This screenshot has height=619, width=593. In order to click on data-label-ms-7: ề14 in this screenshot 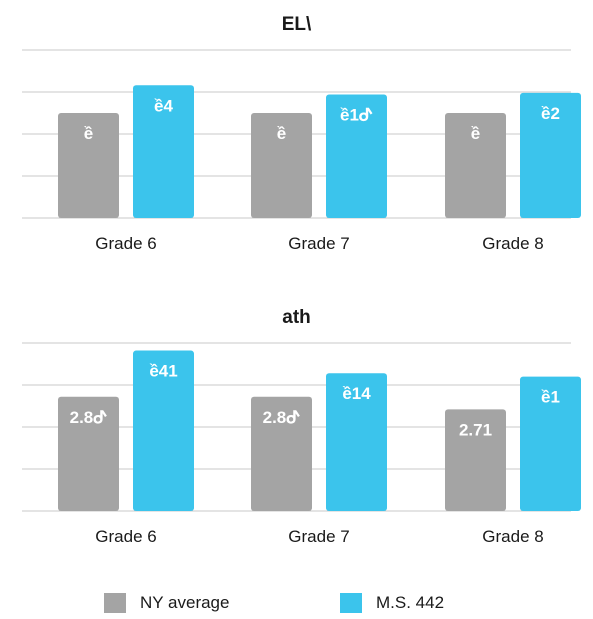, I will do `click(356, 393)`.